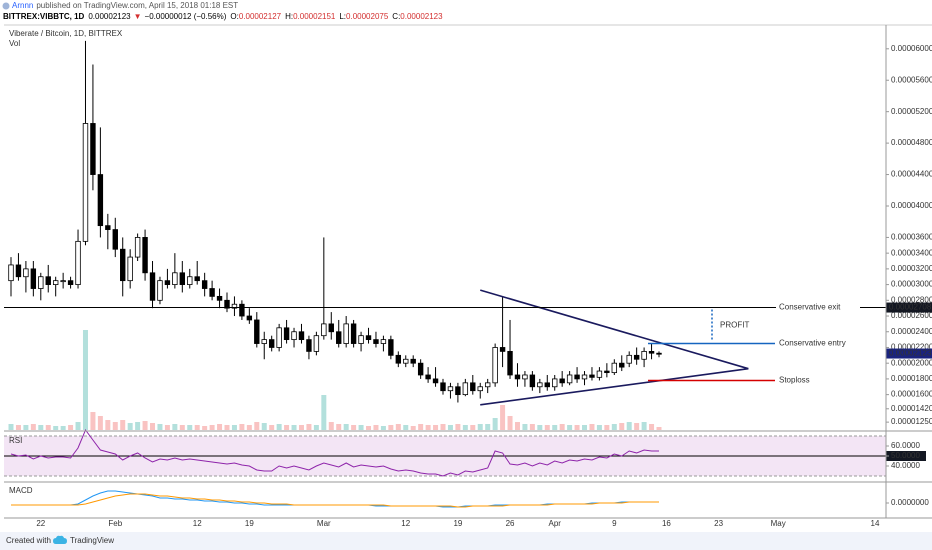  What do you see at coordinates (911, 347) in the screenshot?
I see `y-tick-label: 0.00002200` at bounding box center [911, 347].